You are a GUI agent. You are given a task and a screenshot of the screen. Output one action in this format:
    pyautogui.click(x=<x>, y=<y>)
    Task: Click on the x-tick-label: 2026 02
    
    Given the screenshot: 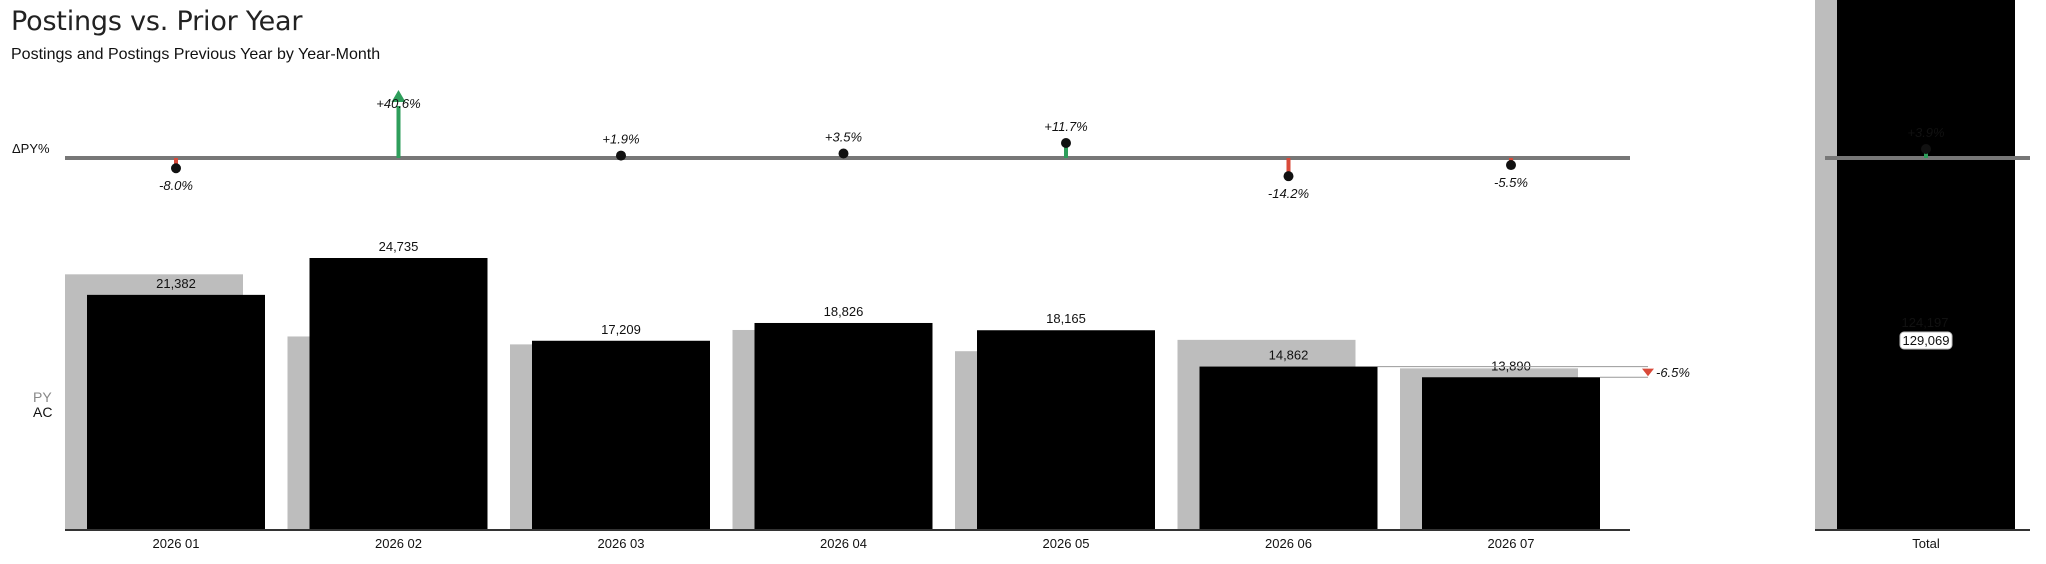 What is the action you would take?
    pyautogui.click(x=398, y=543)
    